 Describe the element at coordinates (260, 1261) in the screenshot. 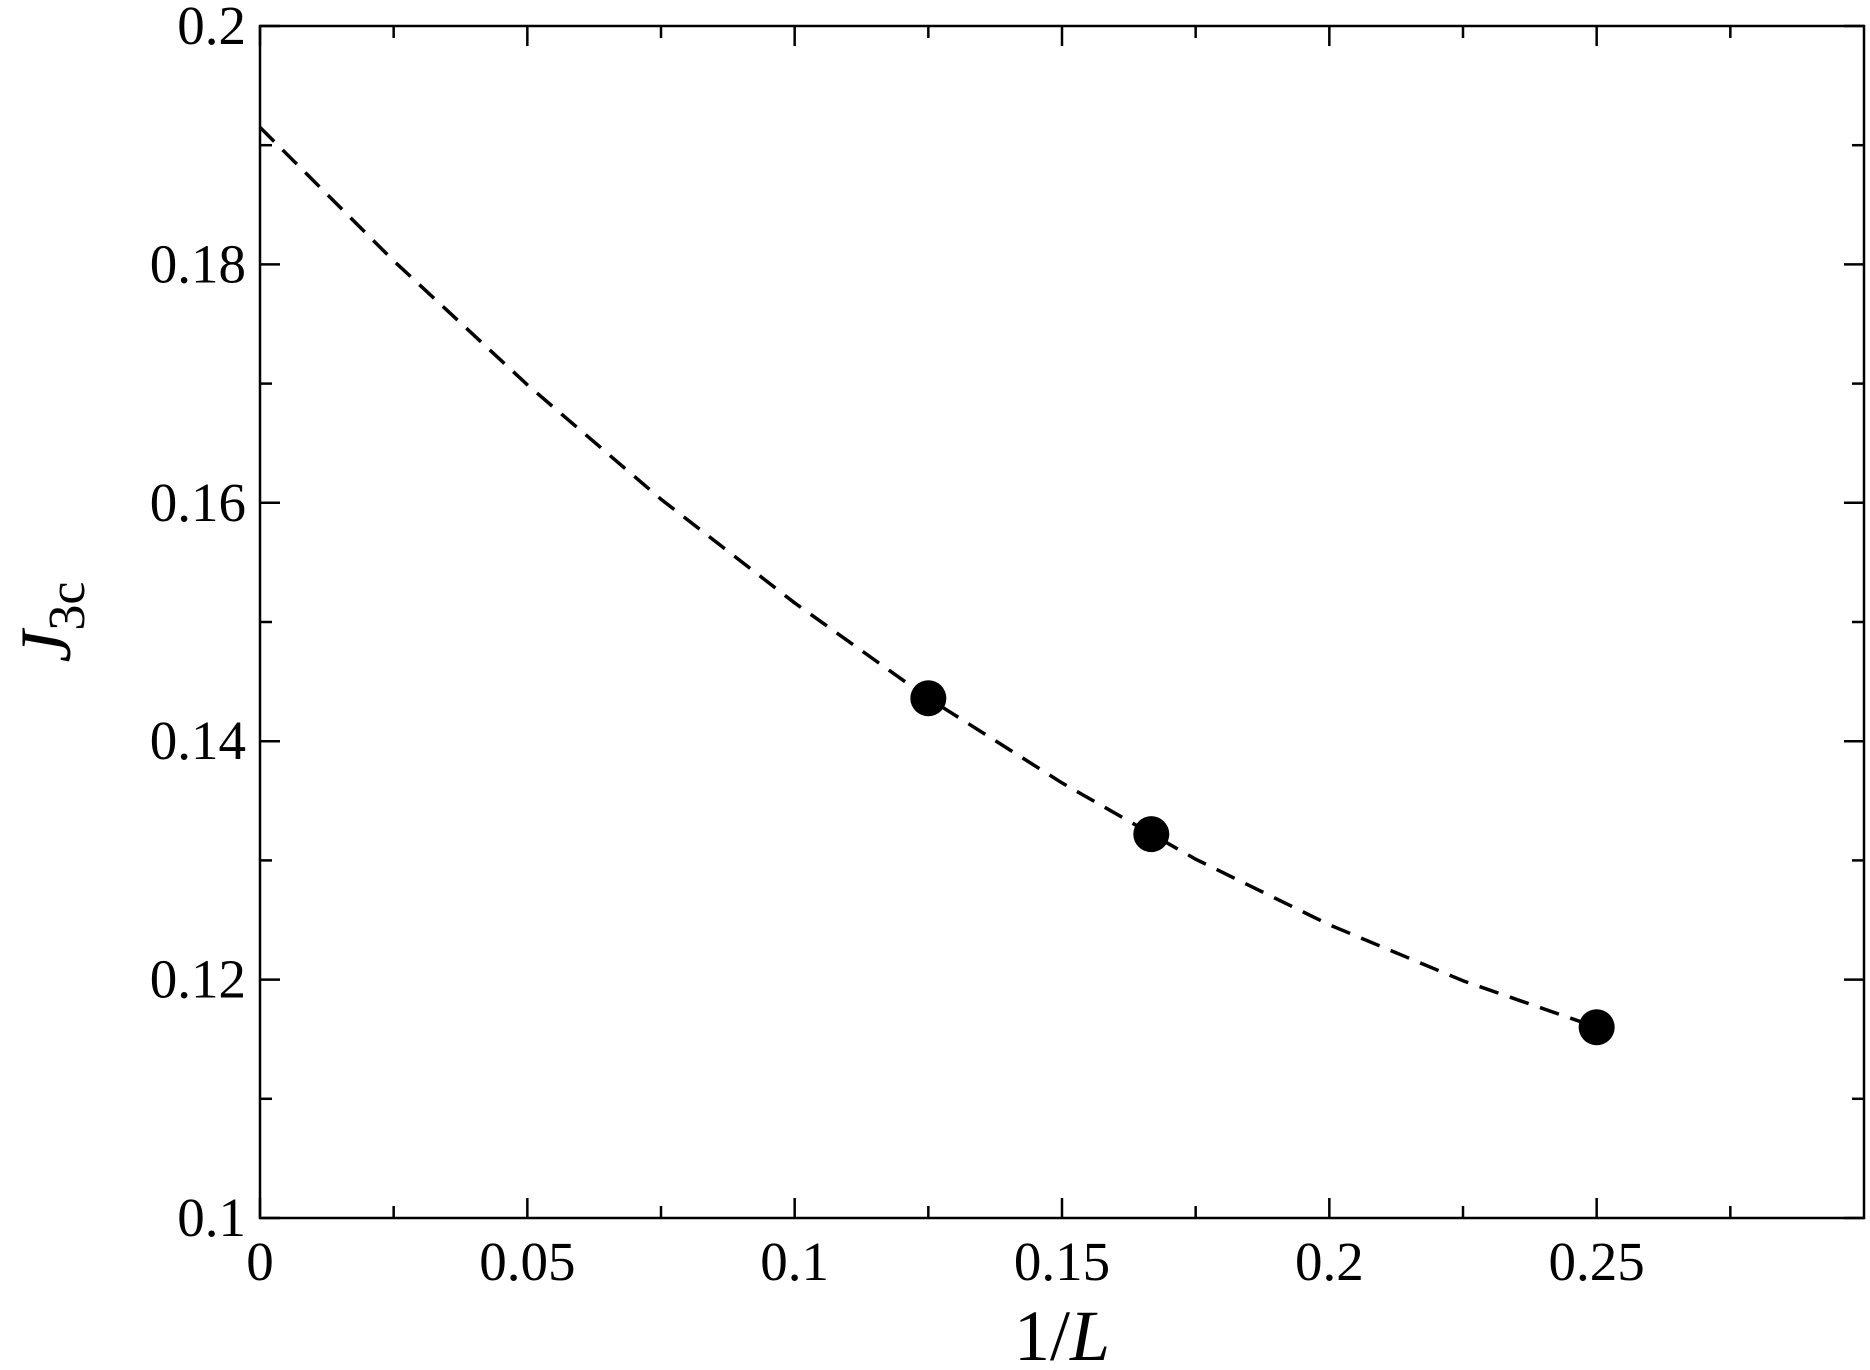

I see `x-tick-label: 0` at that location.